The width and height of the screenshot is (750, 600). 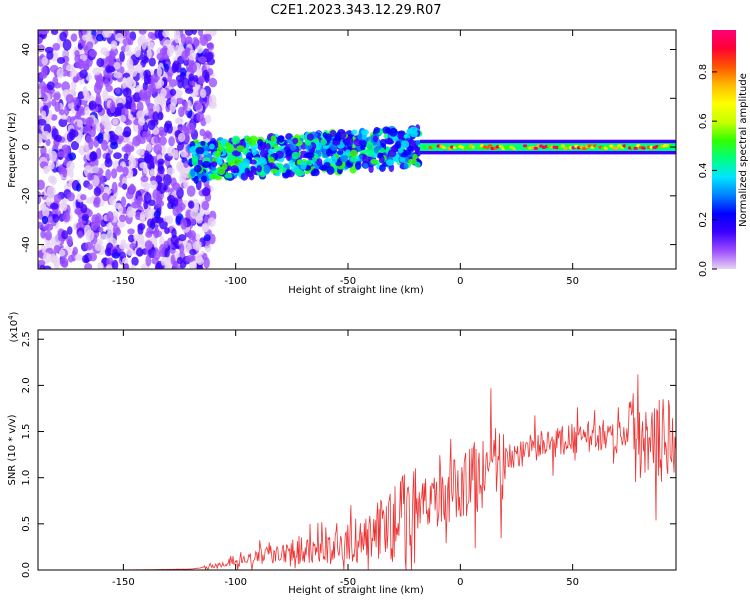 What do you see at coordinates (12, 150) in the screenshot?
I see `spectrogram-y-label: Frequency (Hz)` at bounding box center [12, 150].